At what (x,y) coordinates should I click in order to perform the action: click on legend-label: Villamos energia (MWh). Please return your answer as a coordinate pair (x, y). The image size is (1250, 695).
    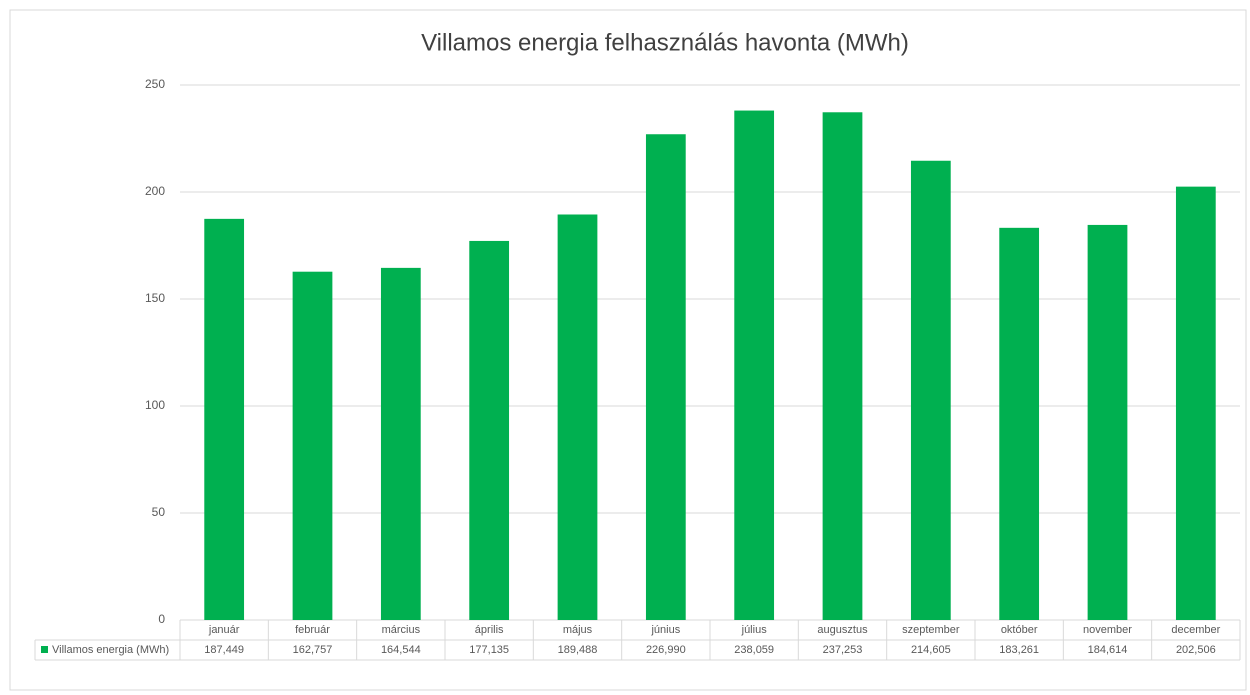
    Looking at the image, I should click on (110, 650).